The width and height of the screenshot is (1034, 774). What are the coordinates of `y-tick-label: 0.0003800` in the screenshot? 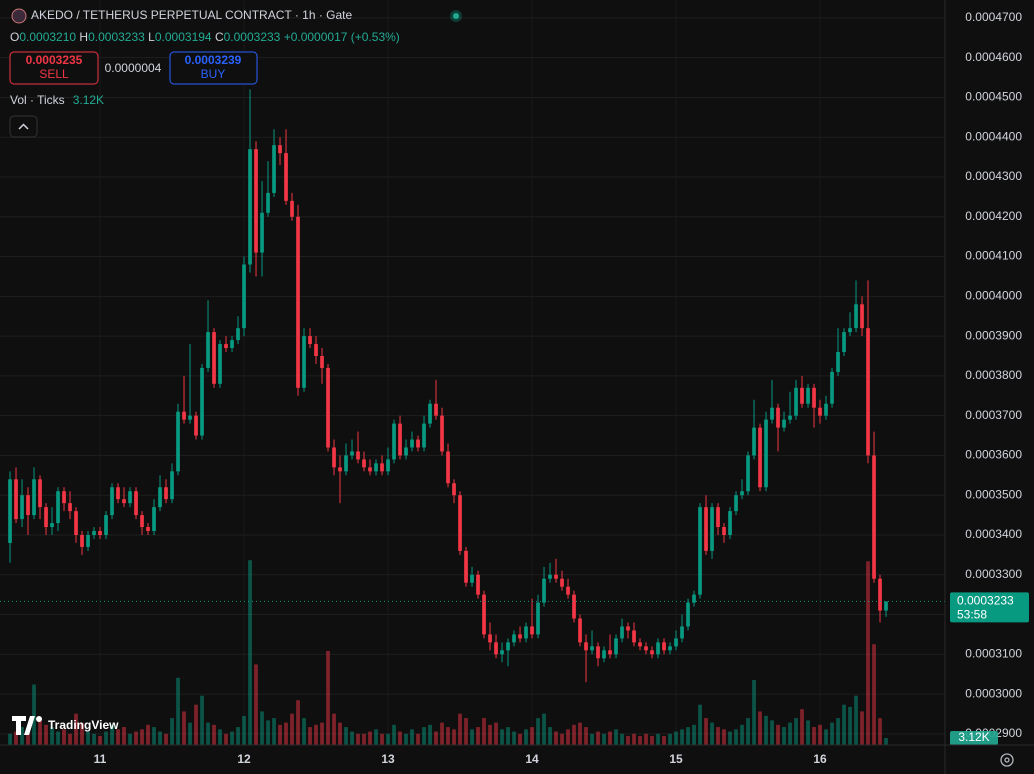 It's located at (993, 375).